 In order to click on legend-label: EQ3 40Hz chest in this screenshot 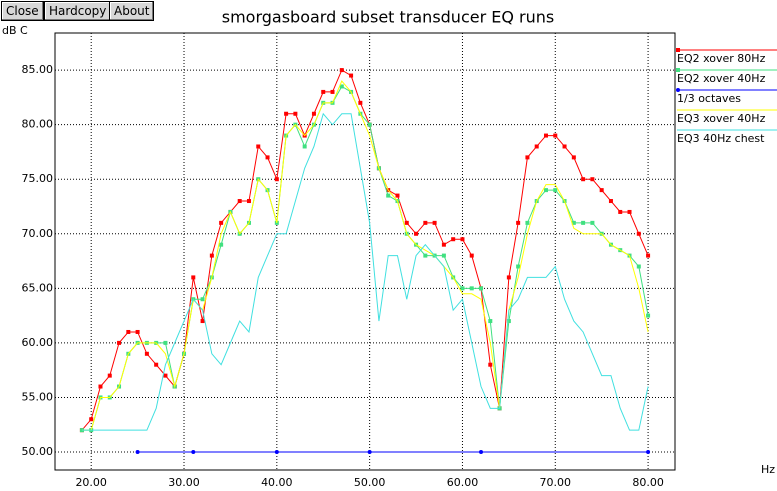, I will do `click(721, 138)`.